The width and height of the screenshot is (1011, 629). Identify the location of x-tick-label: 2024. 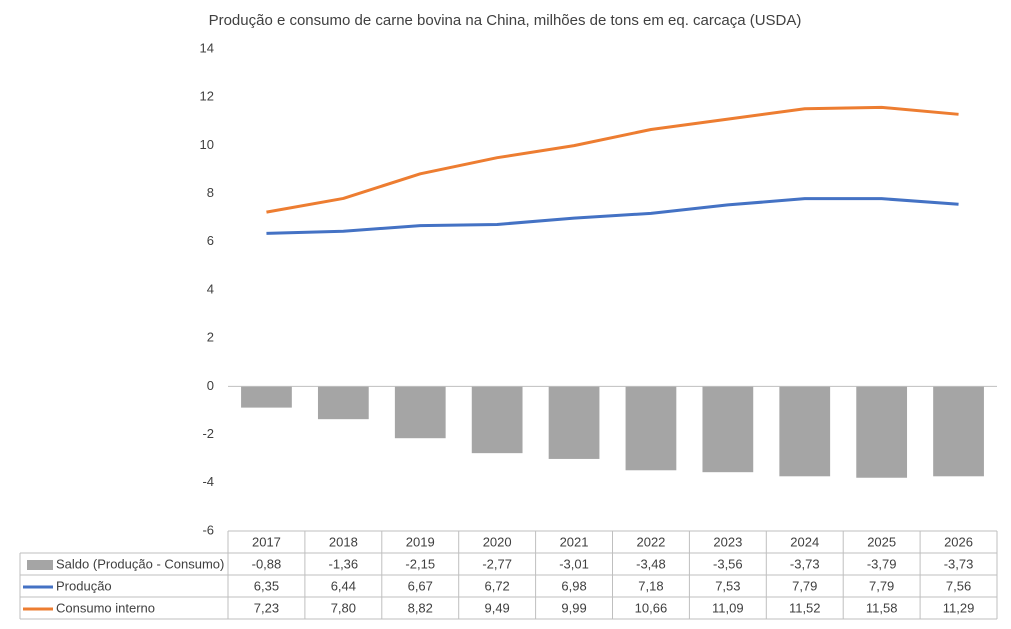
(804, 541).